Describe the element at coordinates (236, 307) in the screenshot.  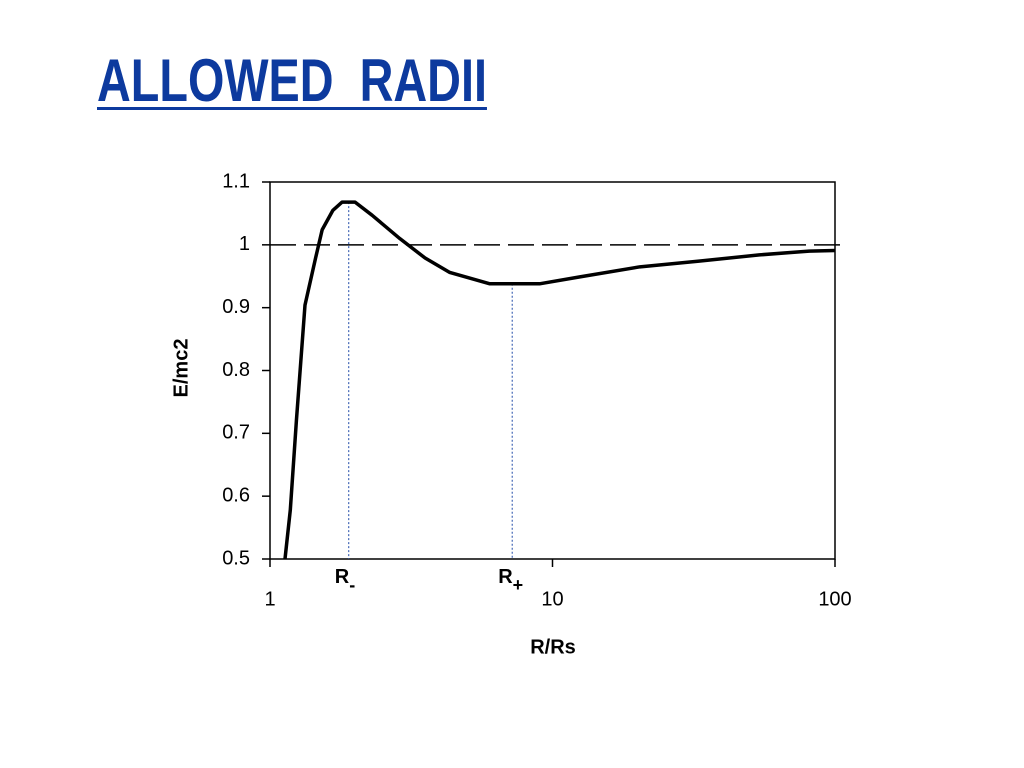
I see `y-tick-label: 0.9` at that location.